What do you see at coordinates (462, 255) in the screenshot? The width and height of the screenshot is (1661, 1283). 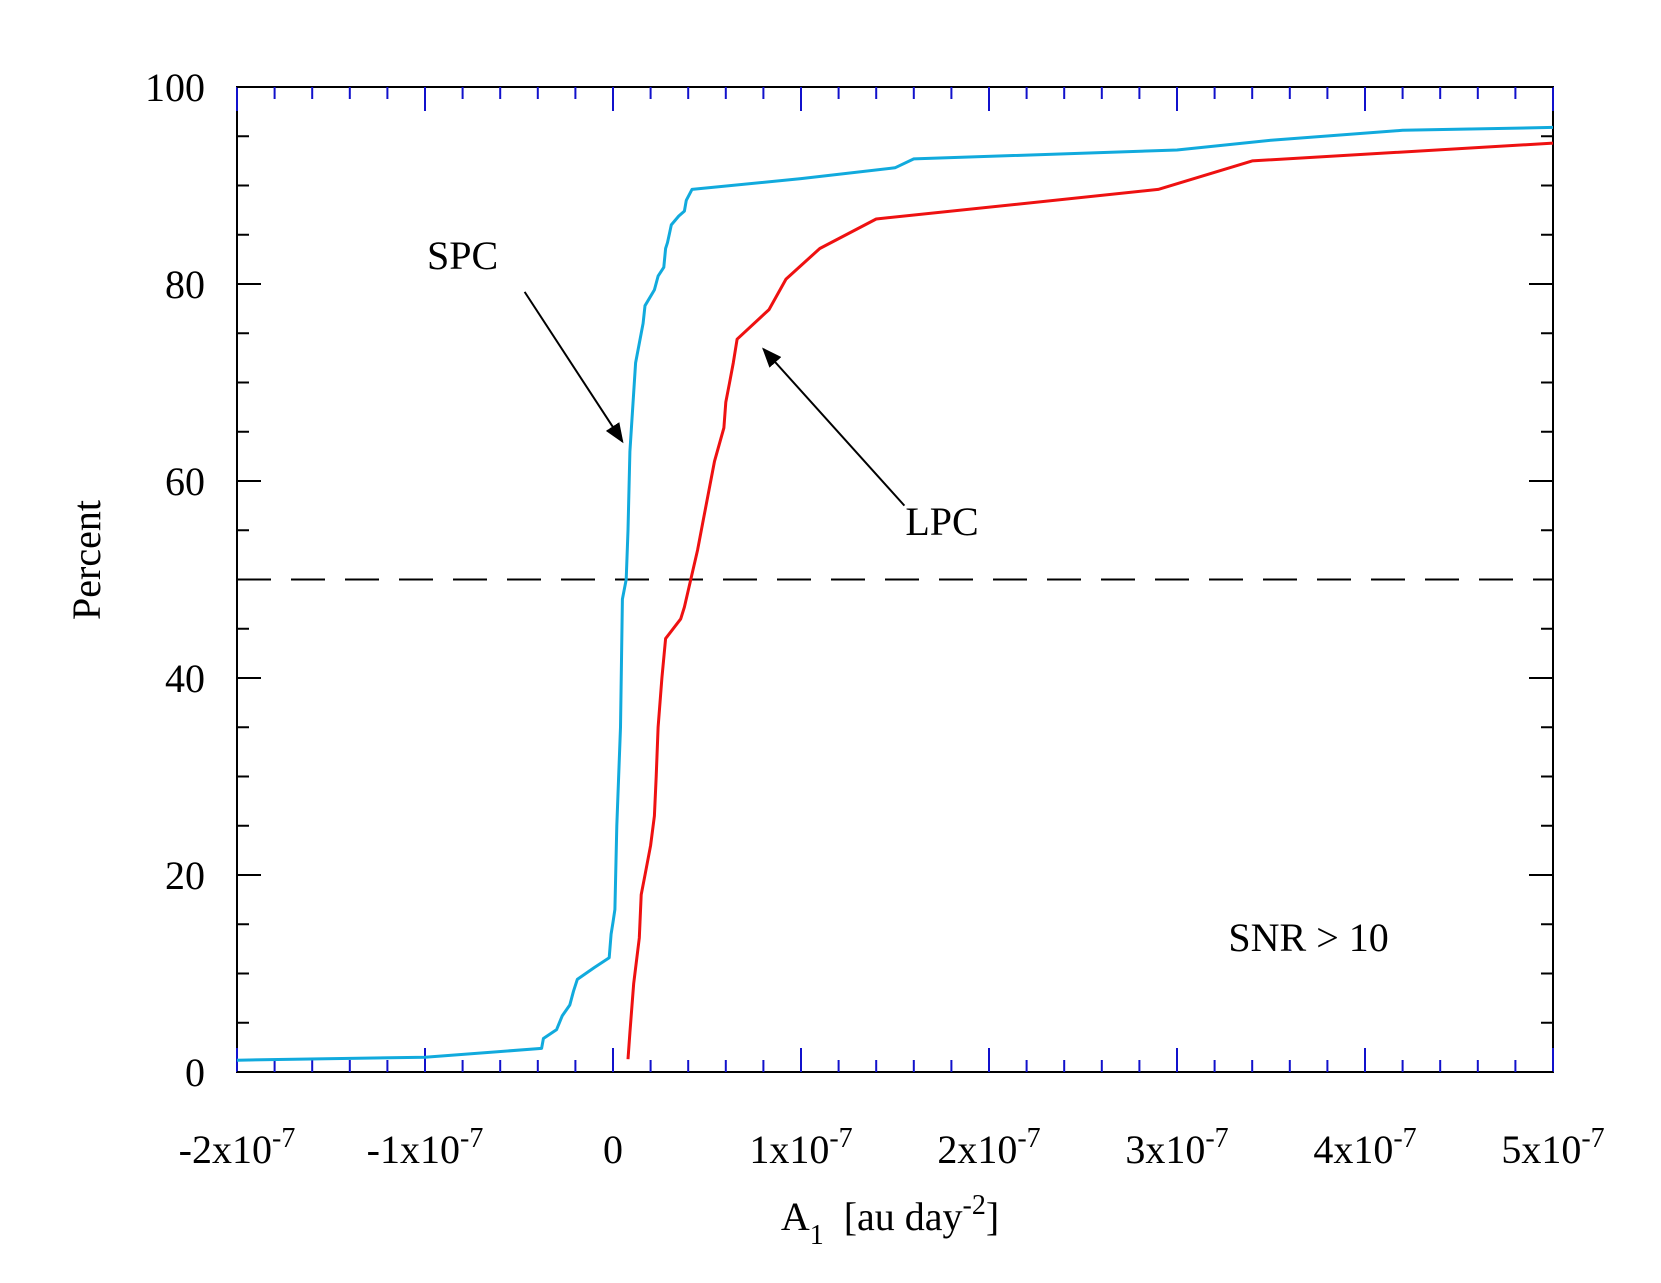 I see `annotation-spc: SPC` at bounding box center [462, 255].